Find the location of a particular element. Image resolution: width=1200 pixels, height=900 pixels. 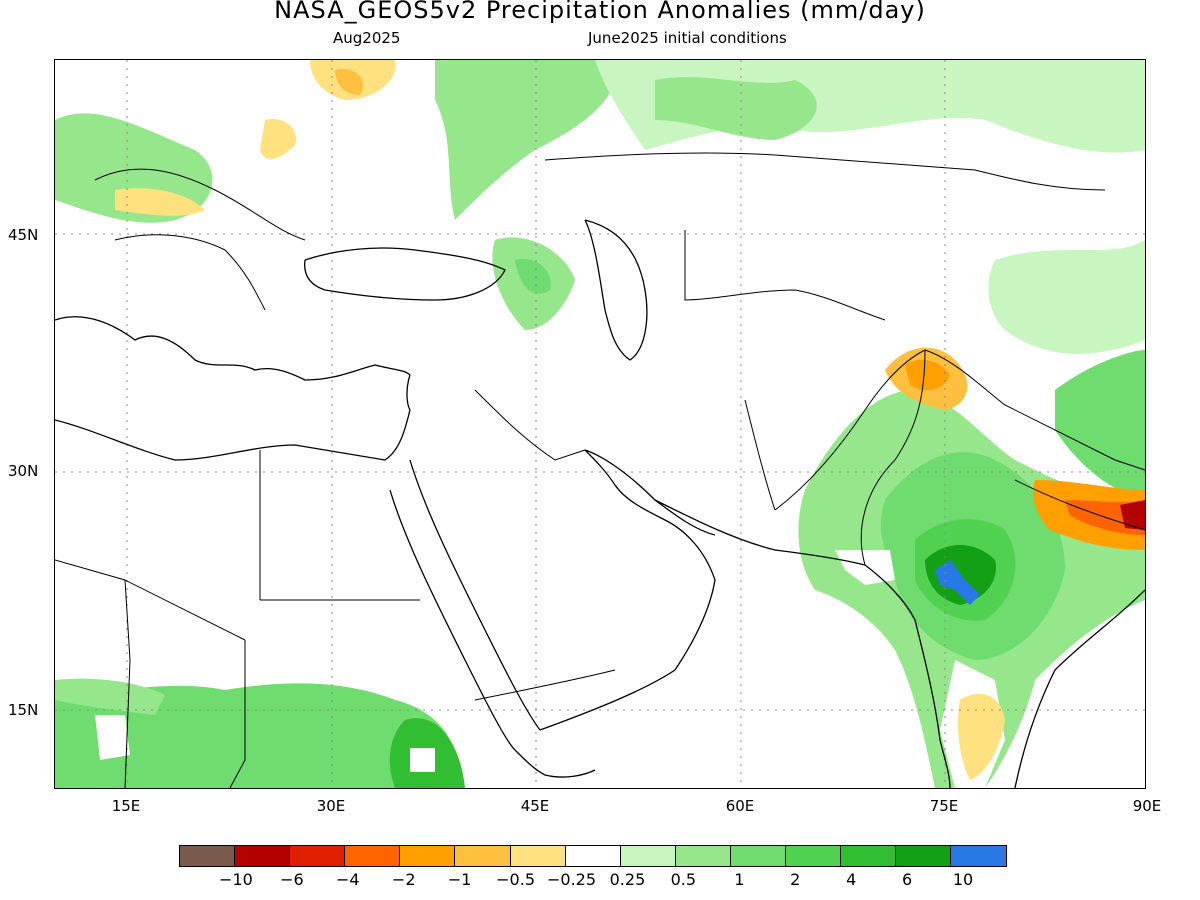

coastline-mediterranean-north is located at coordinates (233, 348).